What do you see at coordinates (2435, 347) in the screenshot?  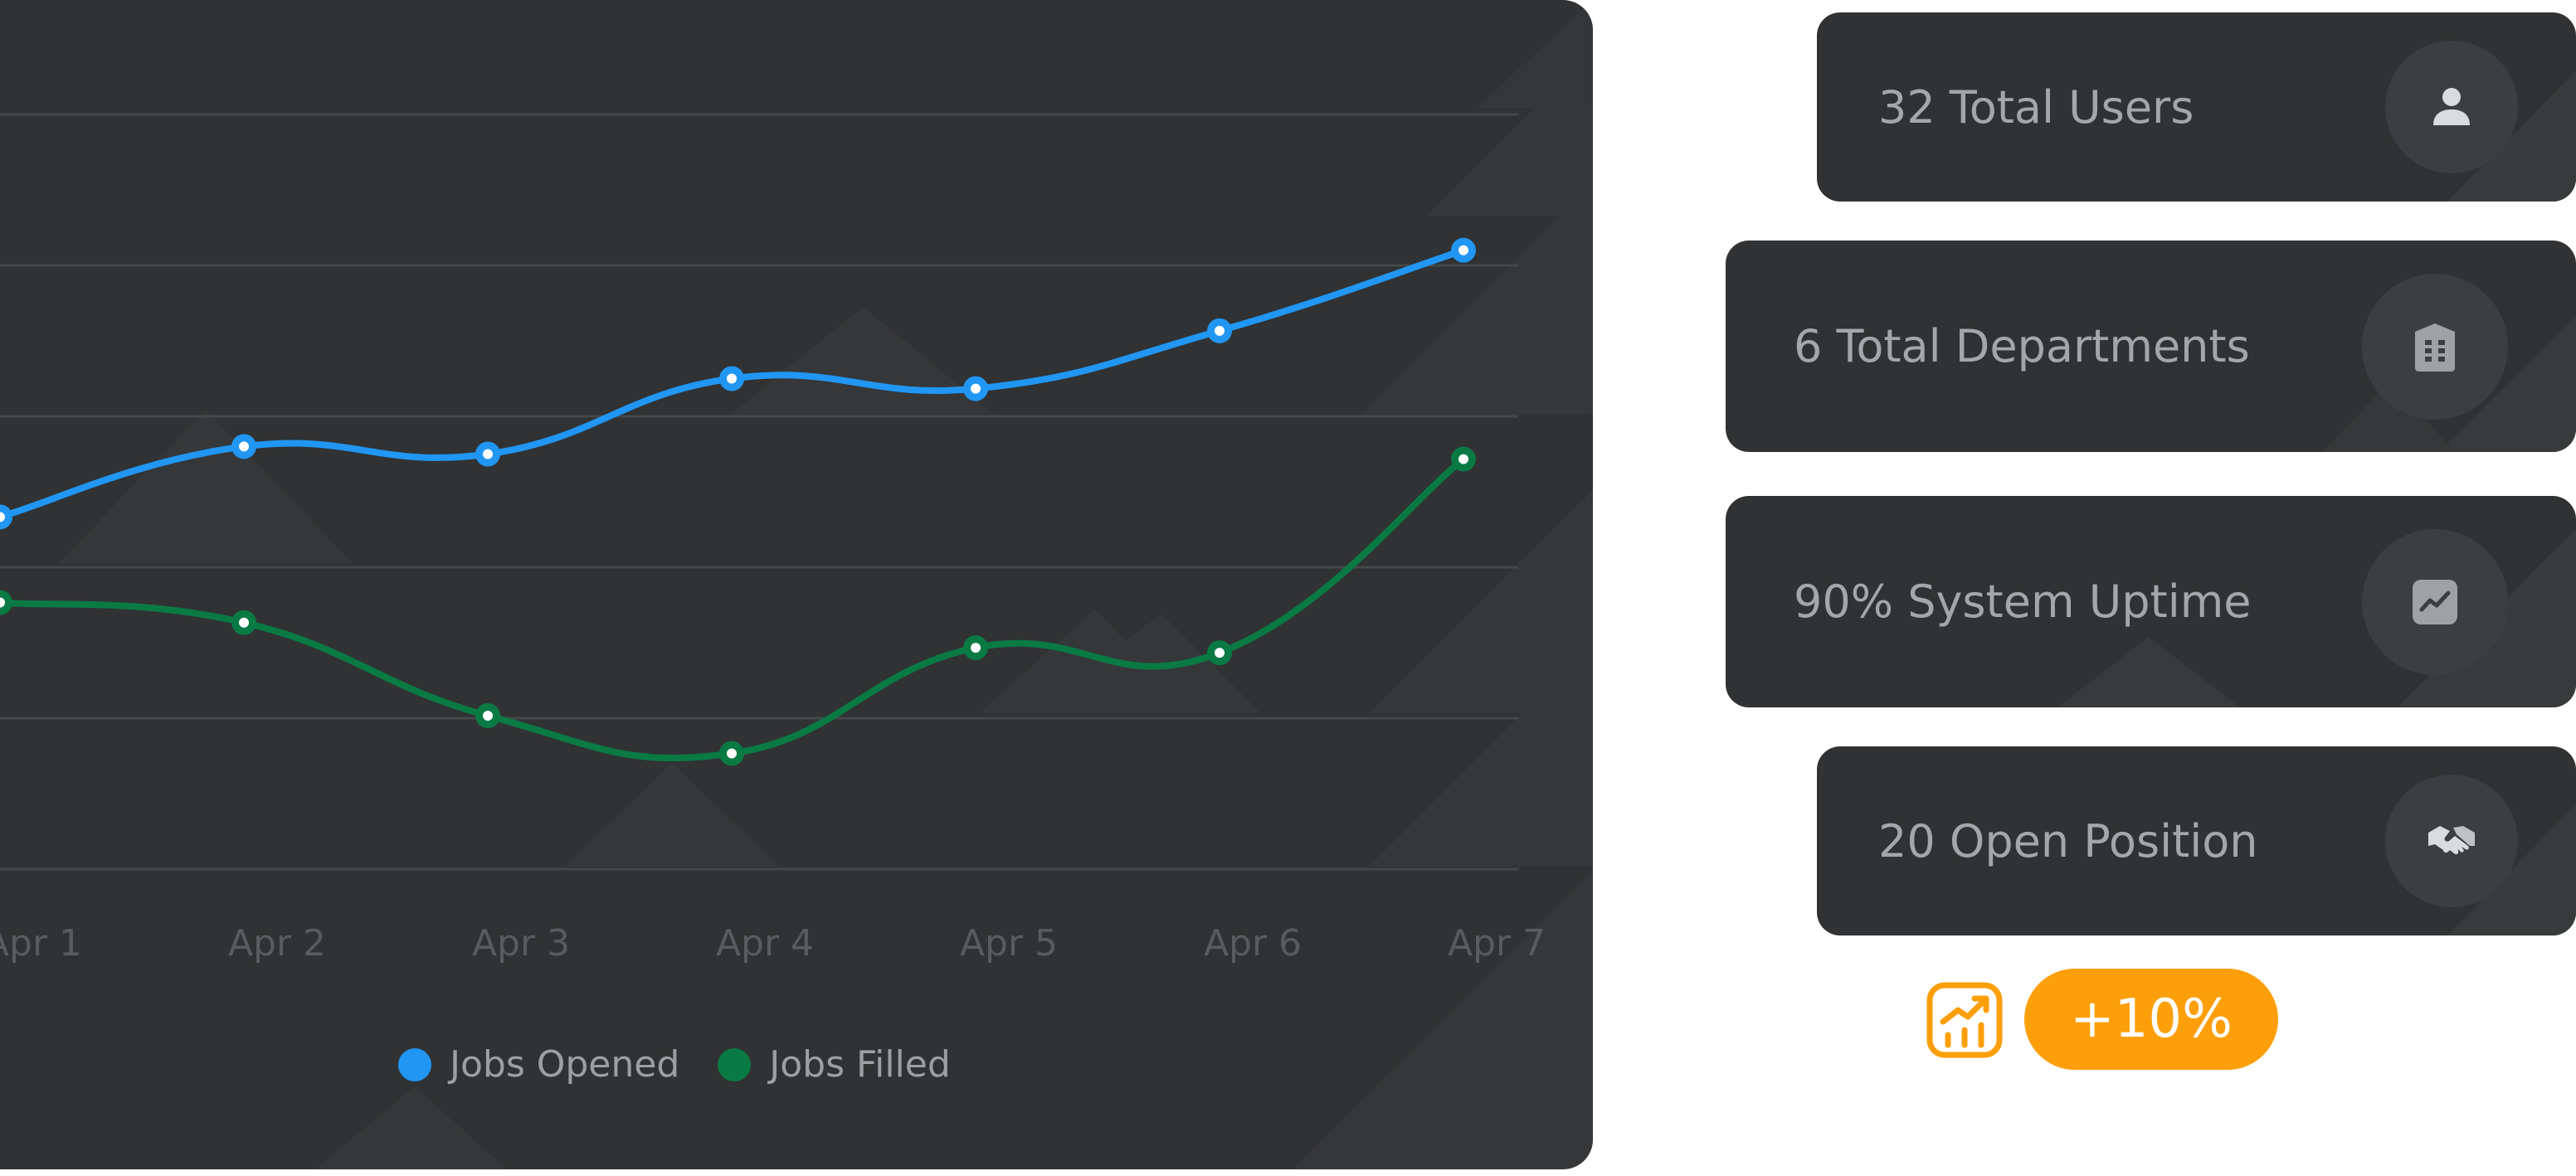 I see `building-icon` at bounding box center [2435, 347].